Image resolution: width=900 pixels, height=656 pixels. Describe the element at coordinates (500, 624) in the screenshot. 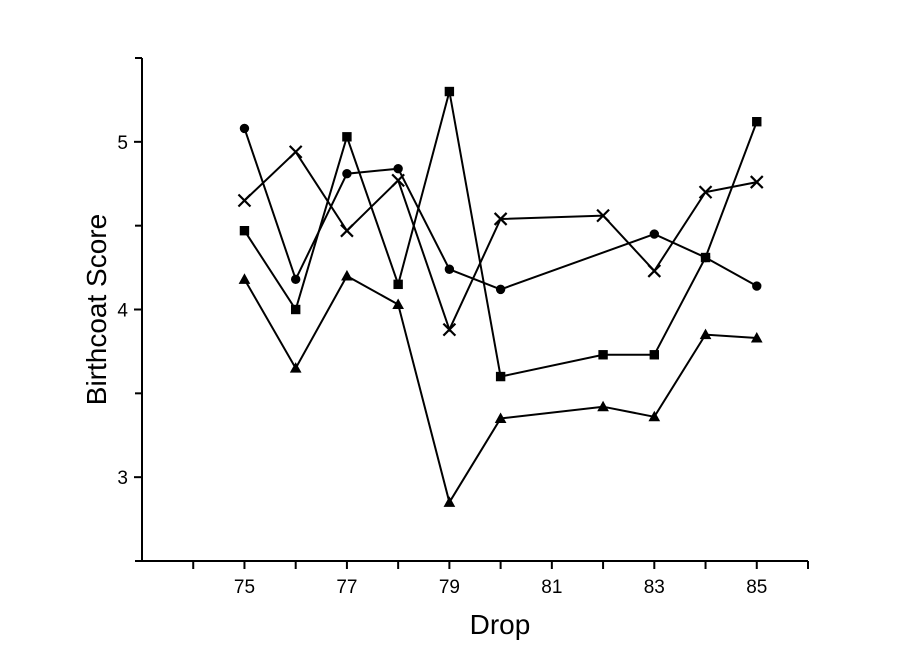

I see `x-axis-title: Drop` at that location.